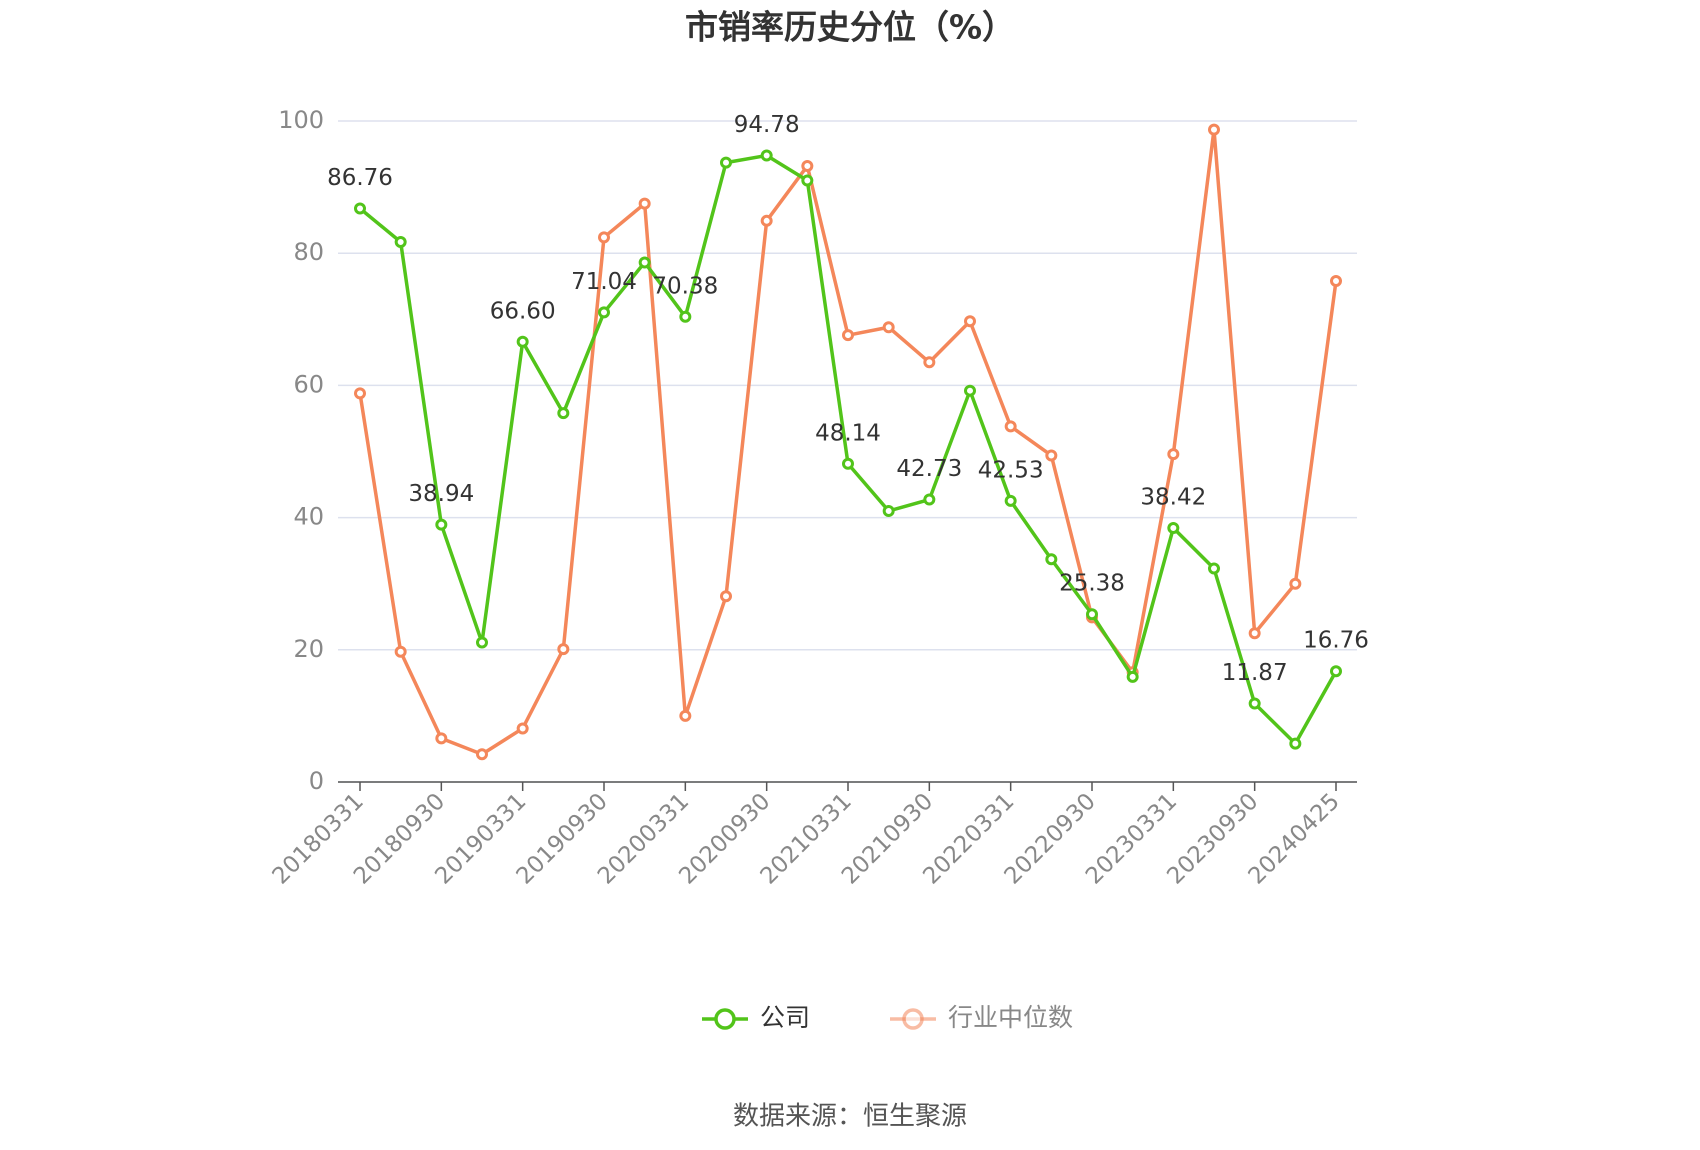 The height and width of the screenshot is (1150, 1700). What do you see at coordinates (767, 125) in the screenshot?
I see `data-label: 94.78` at bounding box center [767, 125].